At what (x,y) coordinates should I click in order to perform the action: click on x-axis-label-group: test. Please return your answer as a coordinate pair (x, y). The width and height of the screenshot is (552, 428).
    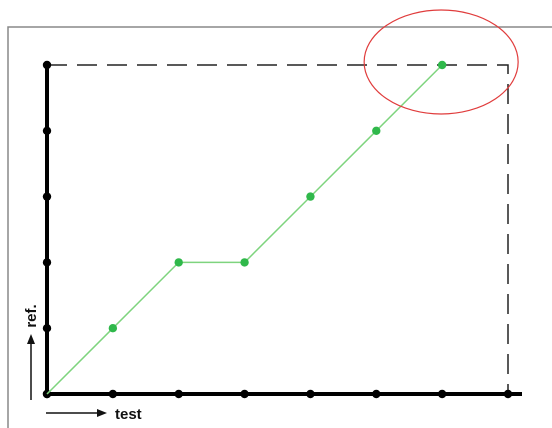
    Looking at the image, I should click on (94, 414).